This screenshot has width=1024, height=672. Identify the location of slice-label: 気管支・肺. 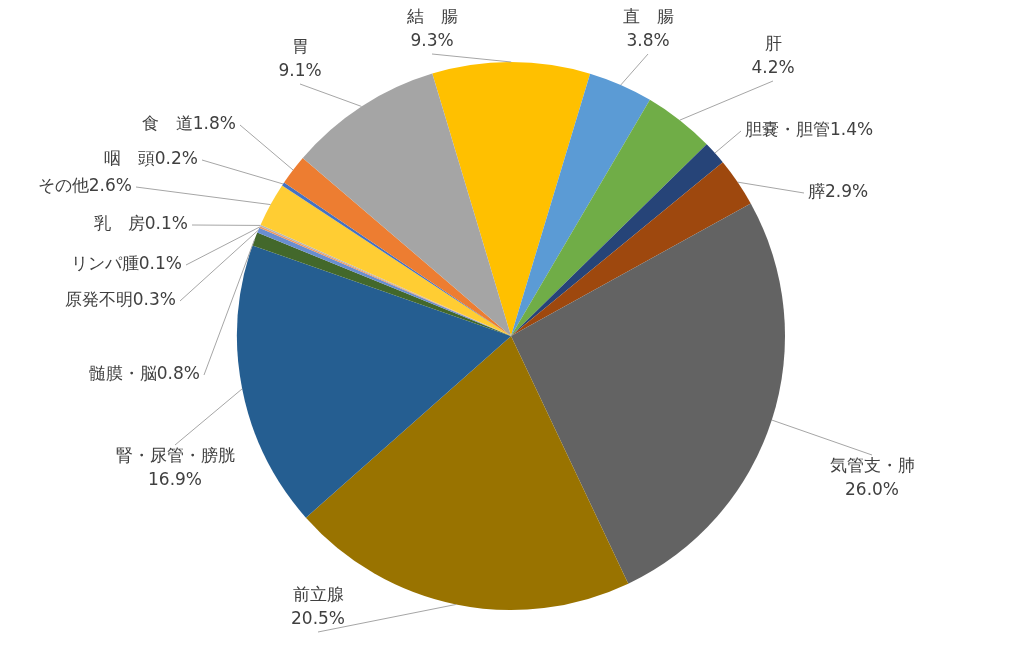
(872, 465).